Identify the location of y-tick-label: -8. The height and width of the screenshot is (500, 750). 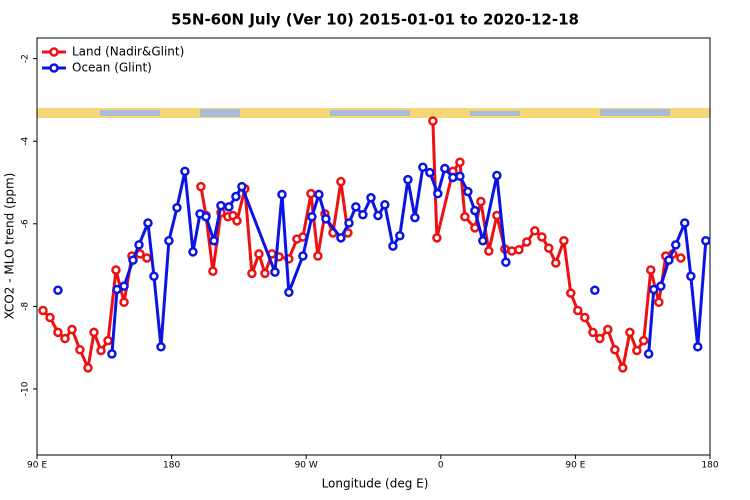
(26, 306).